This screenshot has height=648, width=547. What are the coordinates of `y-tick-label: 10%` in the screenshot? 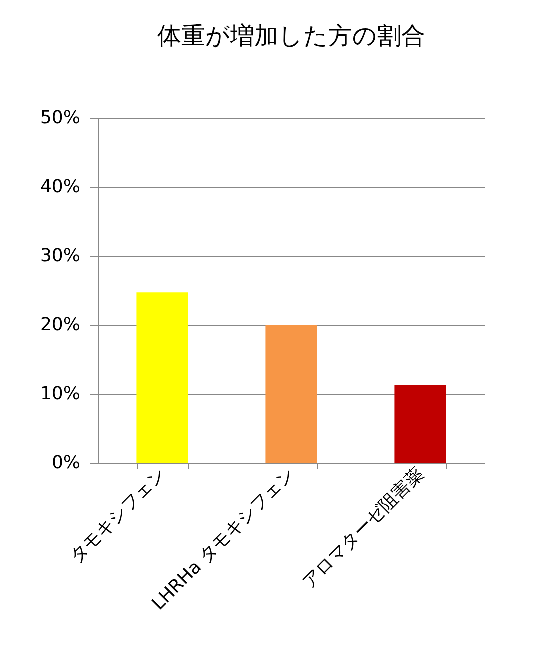 It's located at (60, 394).